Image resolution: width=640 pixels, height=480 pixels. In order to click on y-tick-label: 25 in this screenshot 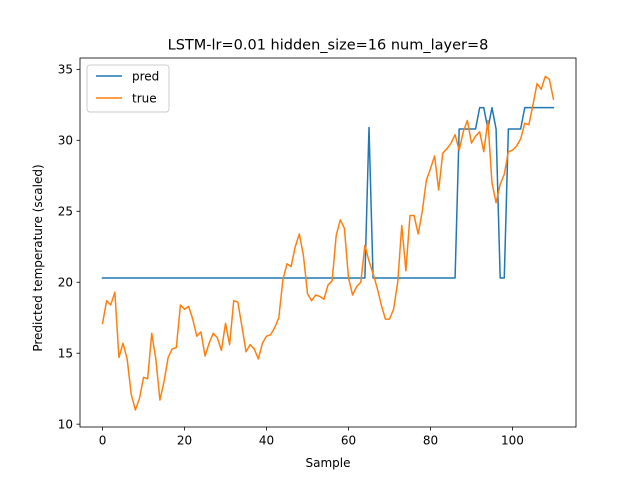, I will do `click(65, 212)`.